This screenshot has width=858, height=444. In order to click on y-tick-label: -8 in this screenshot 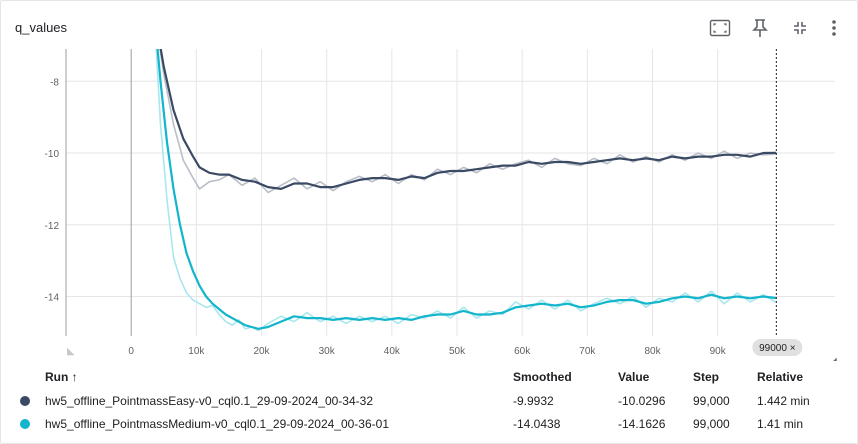, I will do `click(54, 82)`.